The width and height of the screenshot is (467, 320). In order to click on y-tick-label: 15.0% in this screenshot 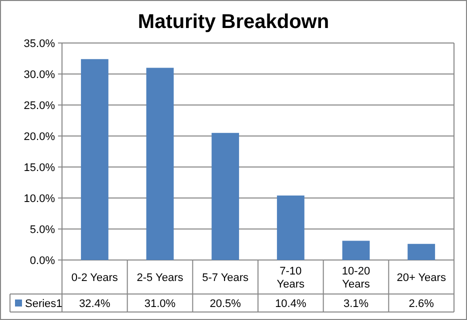, I will do `click(40, 168)`.